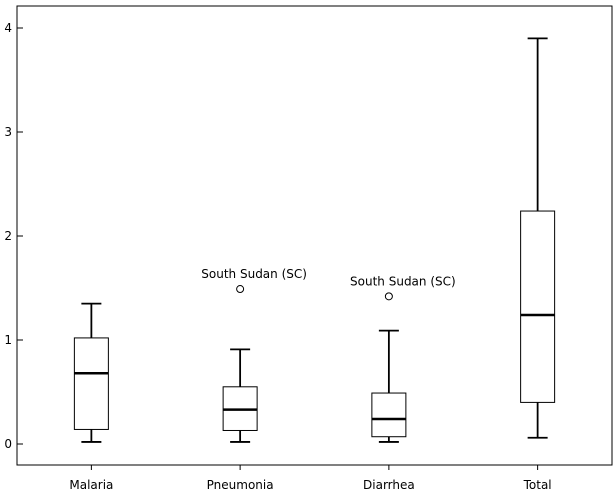 The width and height of the screenshot is (616, 497). Describe the element at coordinates (13, 236) in the screenshot. I see `y-axis: 0 1 2 3 4` at that location.